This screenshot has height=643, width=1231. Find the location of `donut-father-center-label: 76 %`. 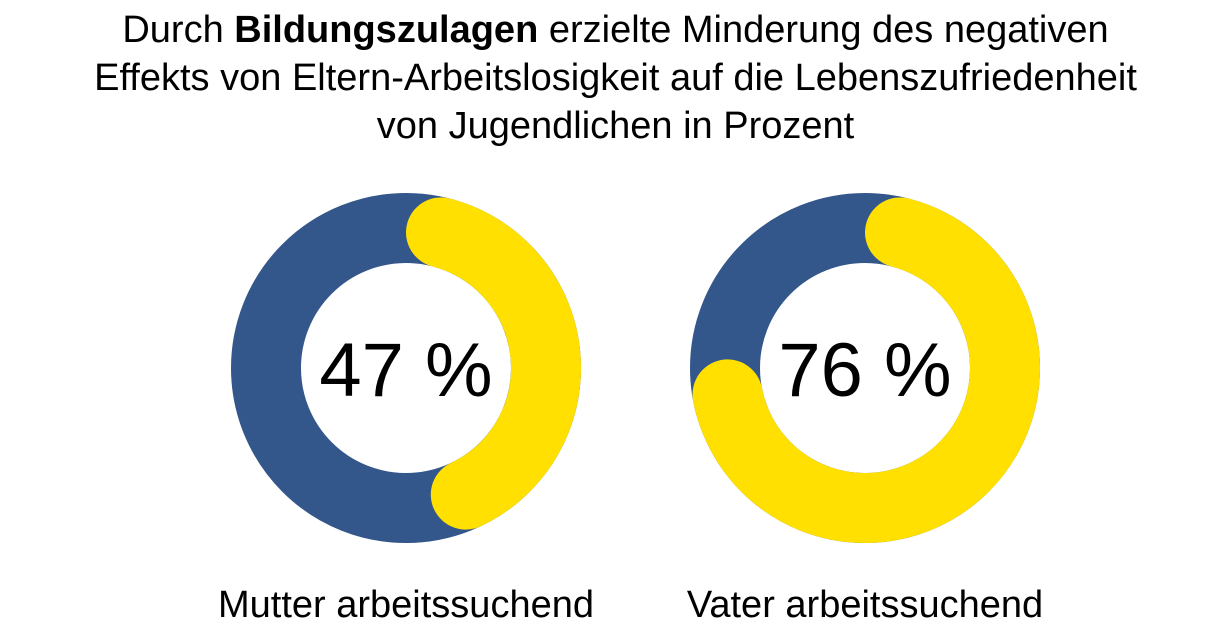

donut-father-center-label: 76 % is located at coordinates (864, 370).